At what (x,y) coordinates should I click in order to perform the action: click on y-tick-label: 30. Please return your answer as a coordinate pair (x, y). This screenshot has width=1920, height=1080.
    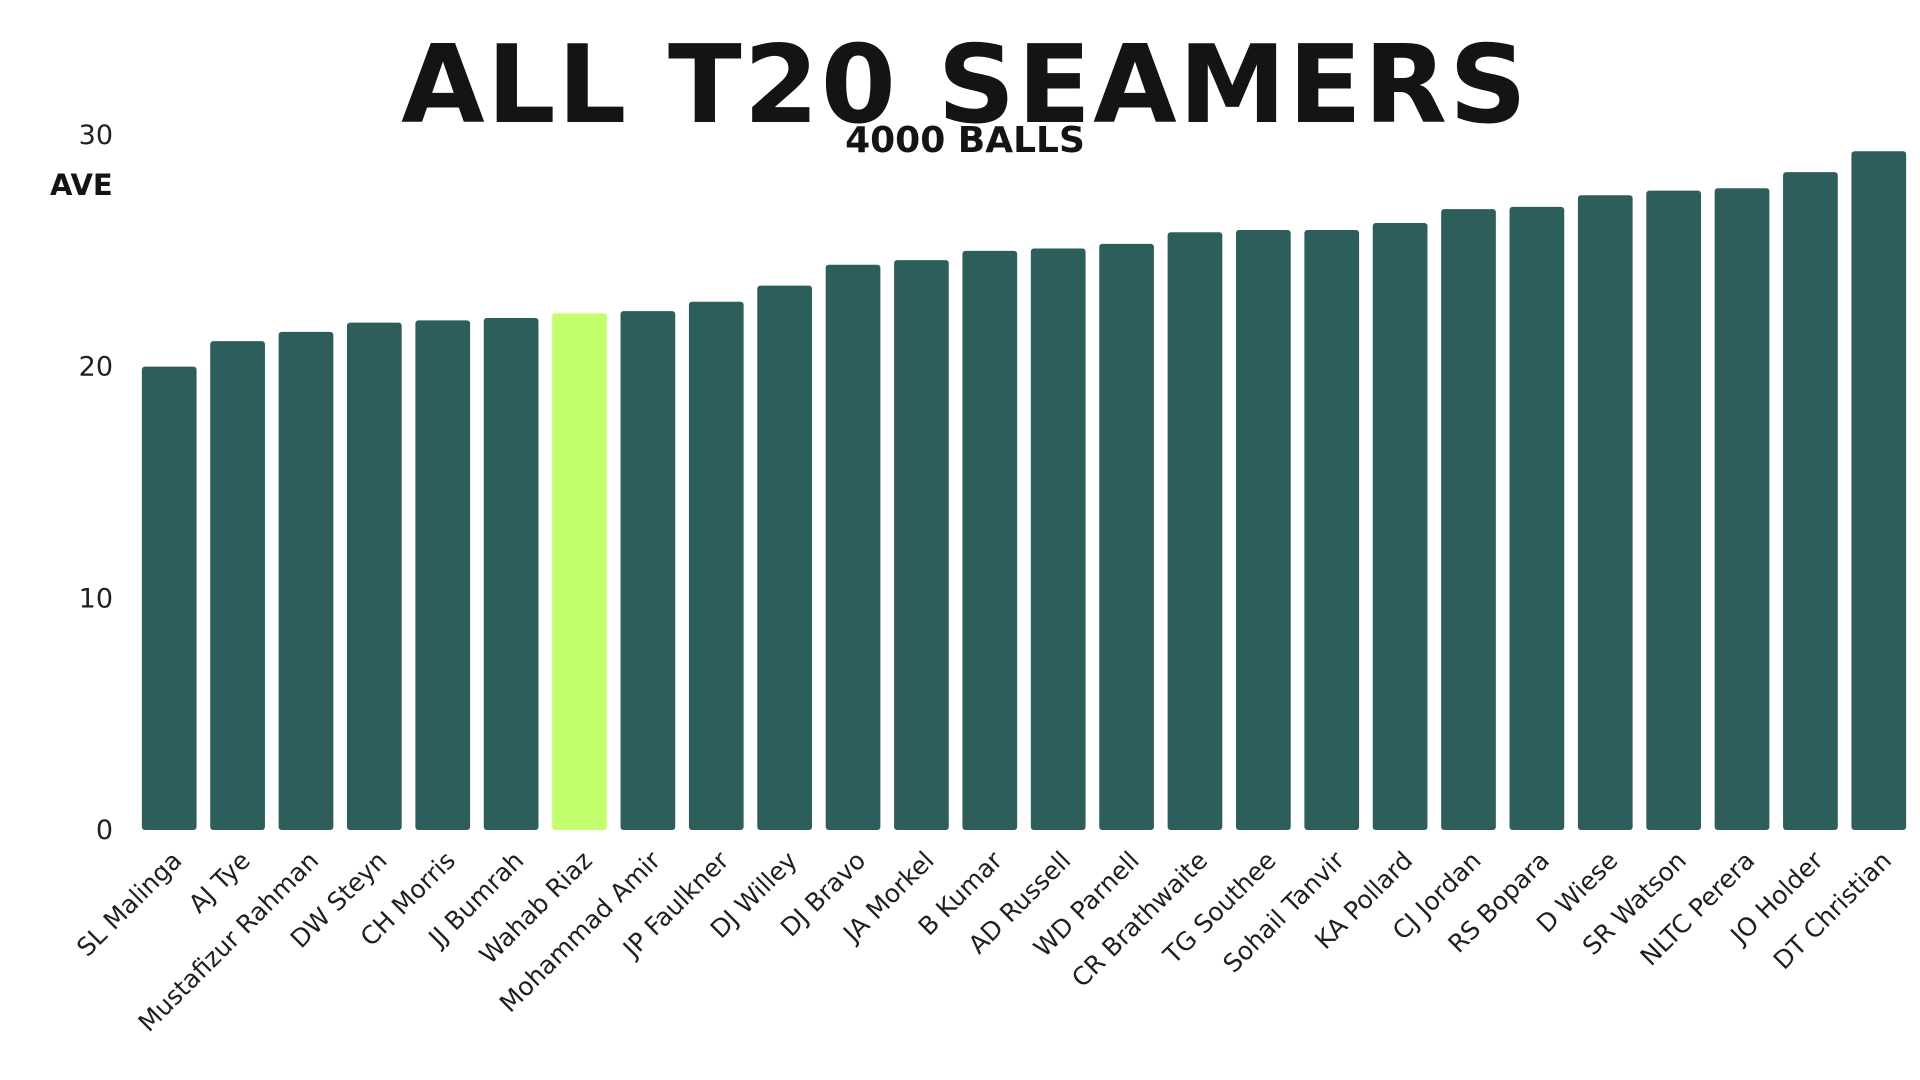
    Looking at the image, I should click on (96, 135).